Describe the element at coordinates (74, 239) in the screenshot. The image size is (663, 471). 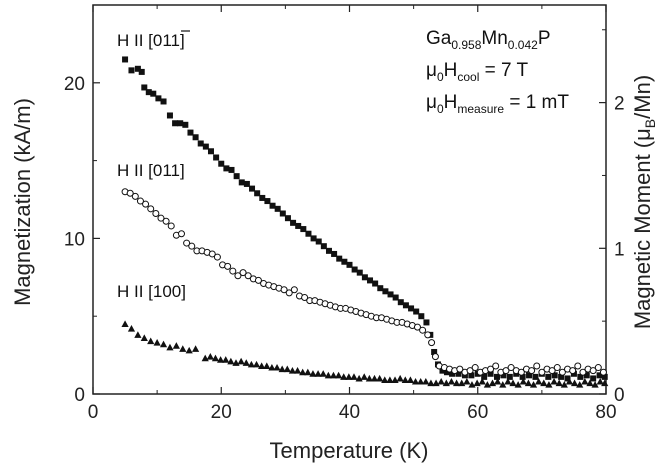
I see `y-tick-label: 10` at that location.